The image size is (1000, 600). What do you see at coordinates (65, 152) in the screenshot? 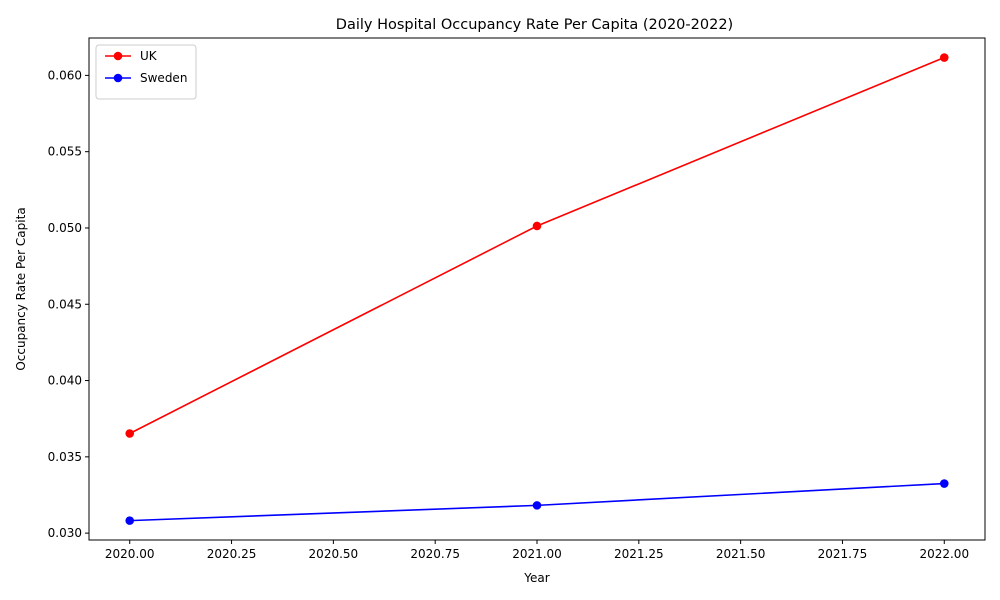
I see `y-tick-label: 0.055` at bounding box center [65, 152].